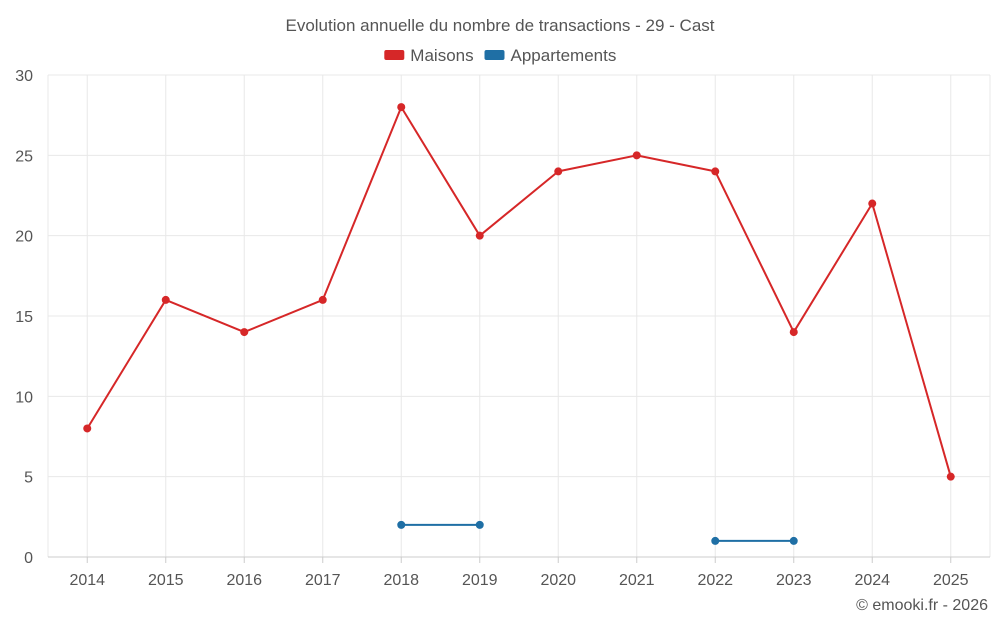  What do you see at coordinates (87, 580) in the screenshot?
I see `x-tick-label: 2014` at bounding box center [87, 580].